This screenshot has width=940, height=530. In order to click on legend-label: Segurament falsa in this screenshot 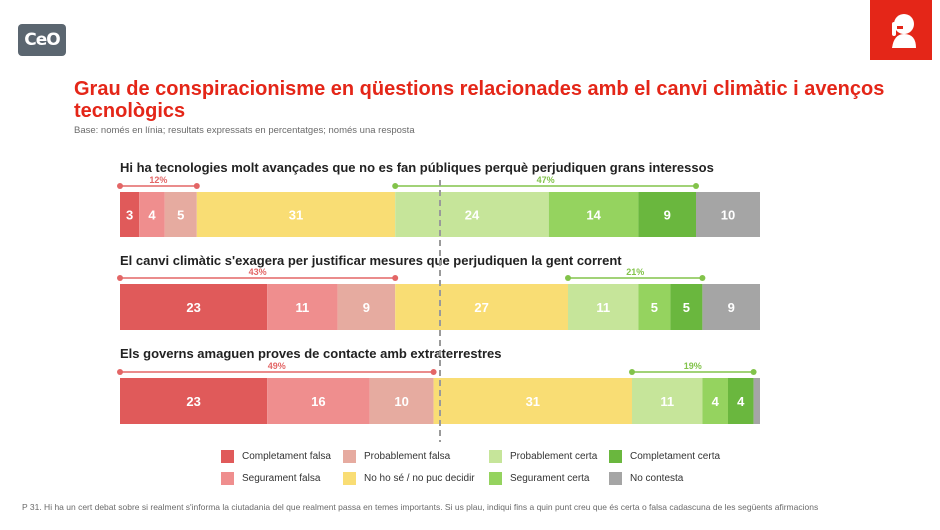, I will do `click(281, 478)`.